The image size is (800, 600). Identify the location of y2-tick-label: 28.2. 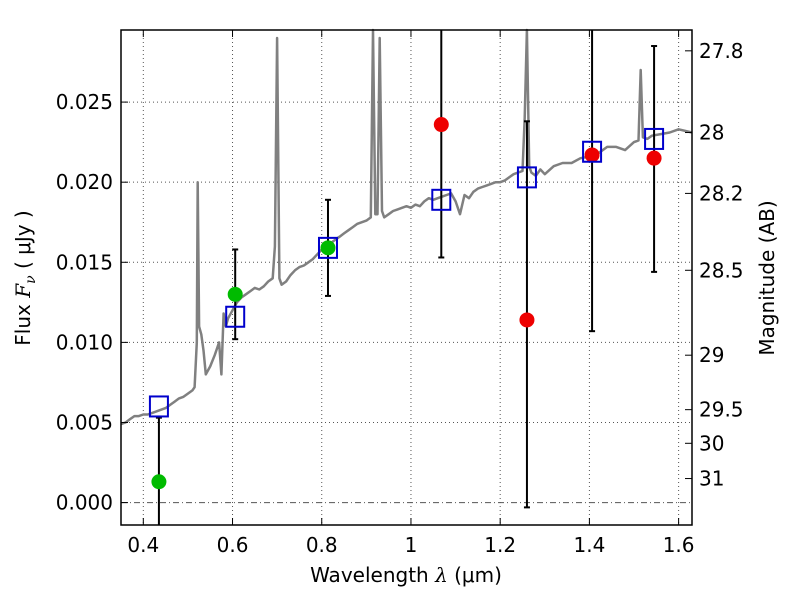
(721, 193).